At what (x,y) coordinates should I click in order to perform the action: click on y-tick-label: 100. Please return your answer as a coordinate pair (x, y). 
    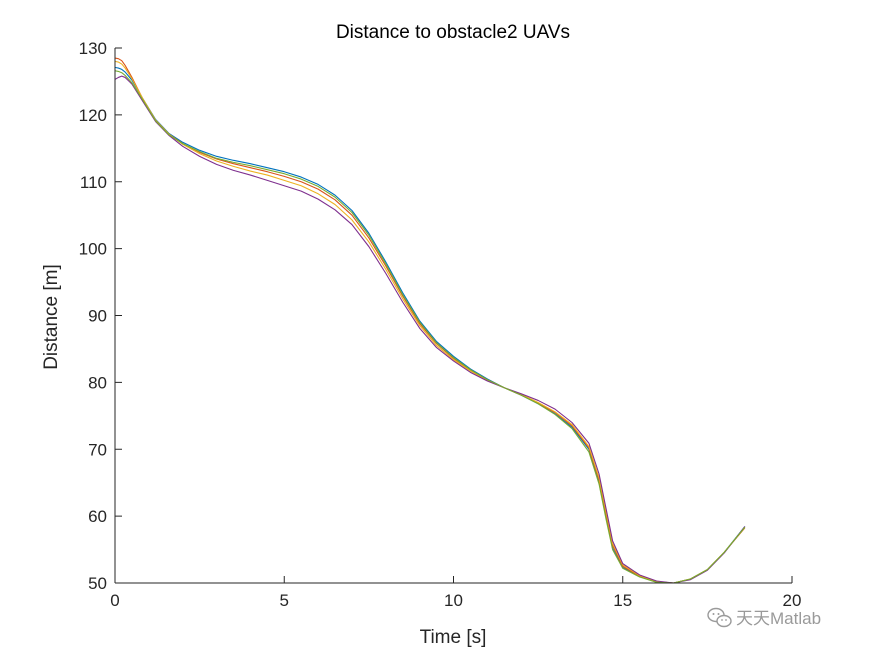
    Looking at the image, I should click on (93, 249).